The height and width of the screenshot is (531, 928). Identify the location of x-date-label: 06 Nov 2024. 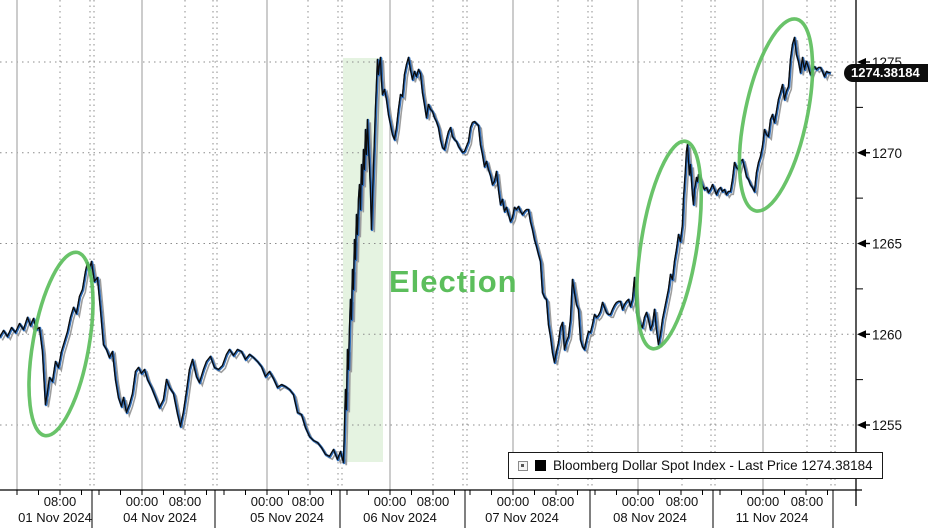
(400, 517).